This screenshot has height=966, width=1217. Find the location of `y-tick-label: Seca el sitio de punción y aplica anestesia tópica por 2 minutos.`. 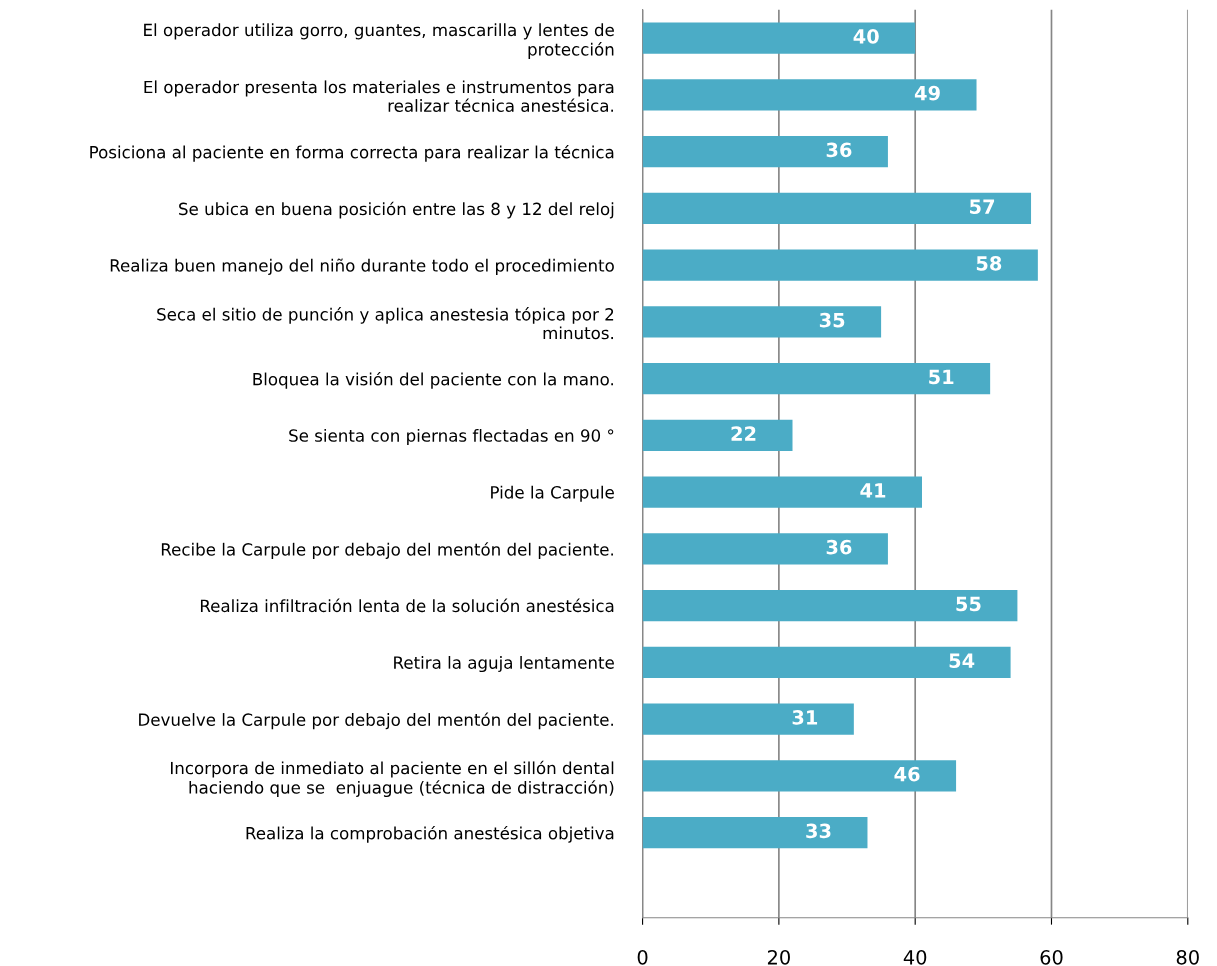

y-tick-label: Seca el sitio de punción y aplica anestesia tópica por 2 minutos. is located at coordinates (385, 323).